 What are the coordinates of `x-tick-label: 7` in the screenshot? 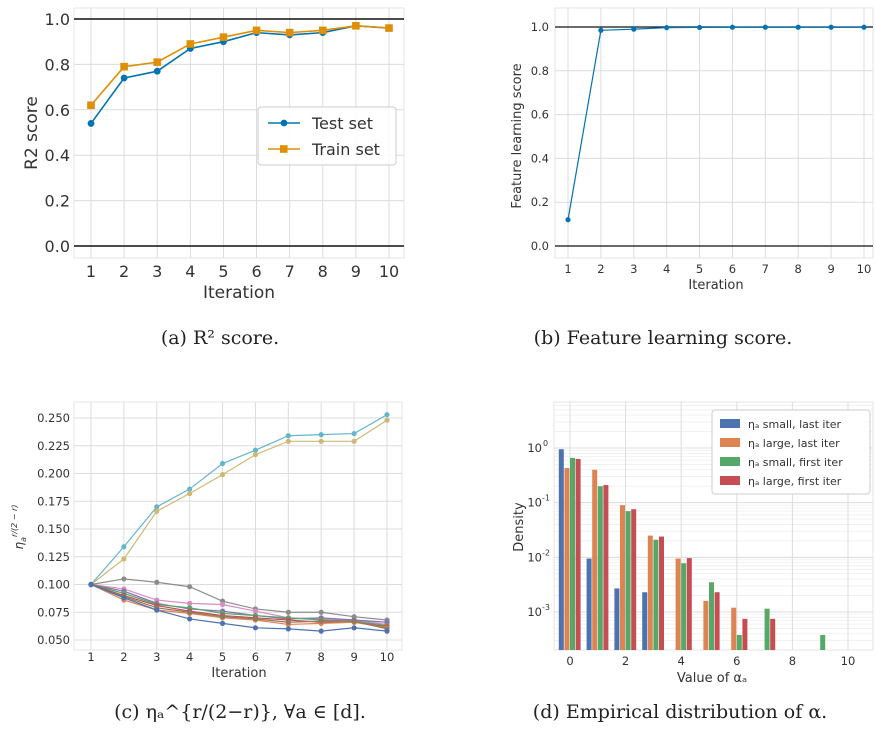 It's located at (765, 269).